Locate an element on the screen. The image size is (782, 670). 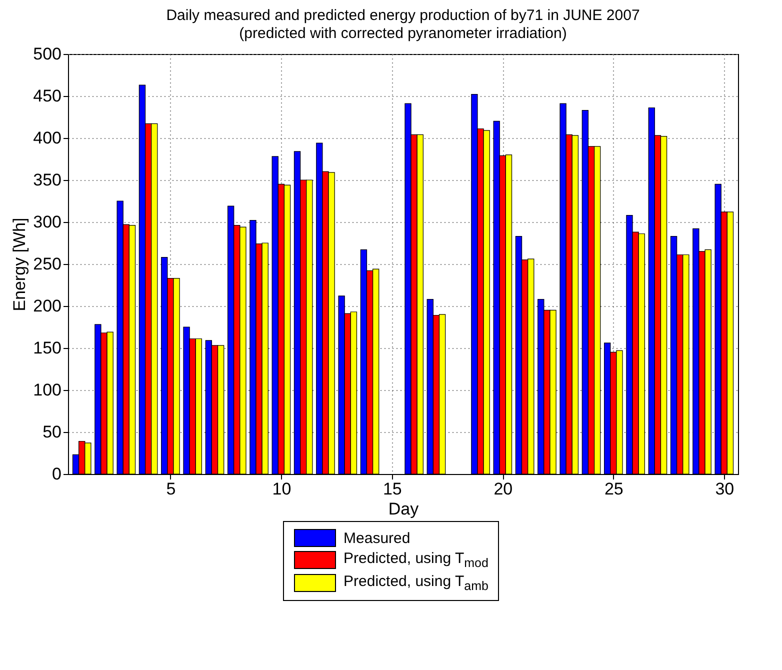
x-tick-label: 10 is located at coordinates (282, 489).